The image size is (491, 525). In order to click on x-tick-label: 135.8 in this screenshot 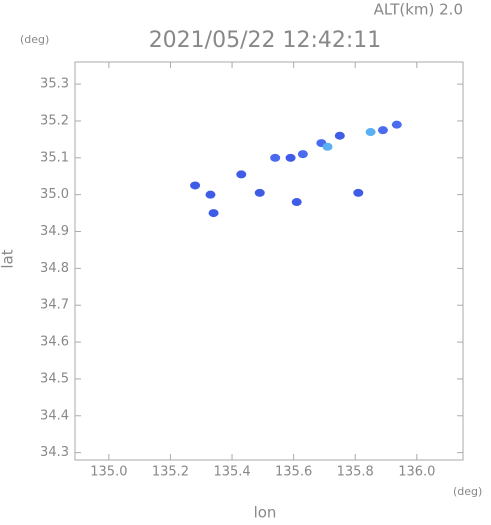, I will do `click(355, 472)`.